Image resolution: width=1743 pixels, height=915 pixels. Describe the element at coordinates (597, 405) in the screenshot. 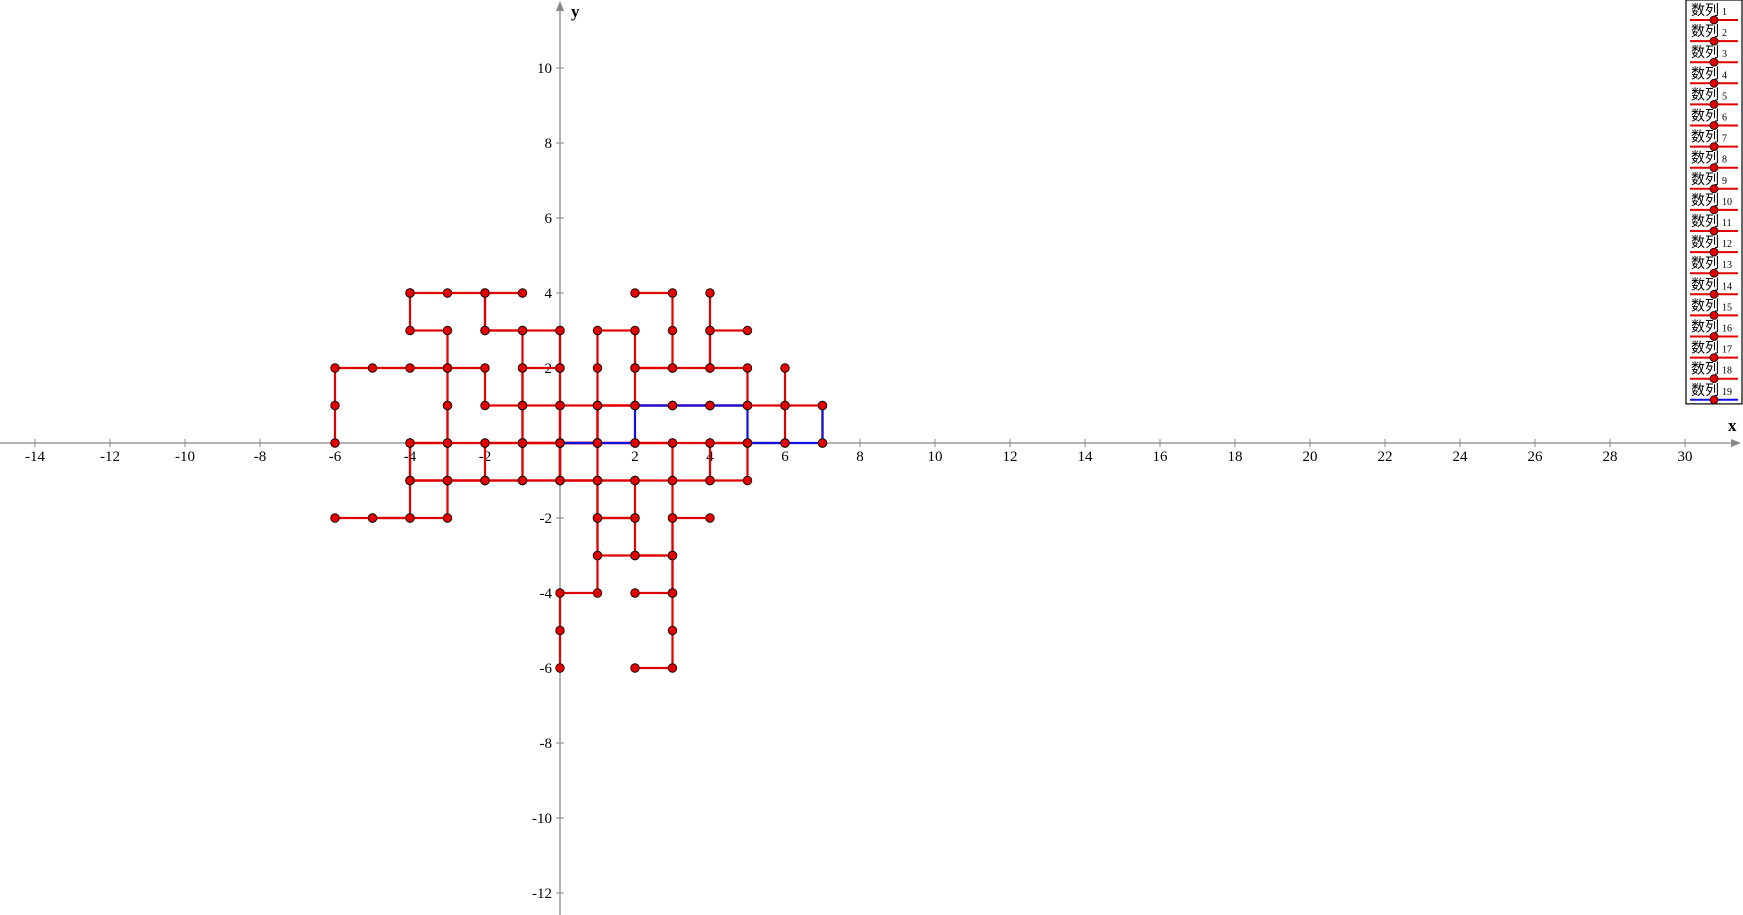

I see `data-point-s17` at that location.